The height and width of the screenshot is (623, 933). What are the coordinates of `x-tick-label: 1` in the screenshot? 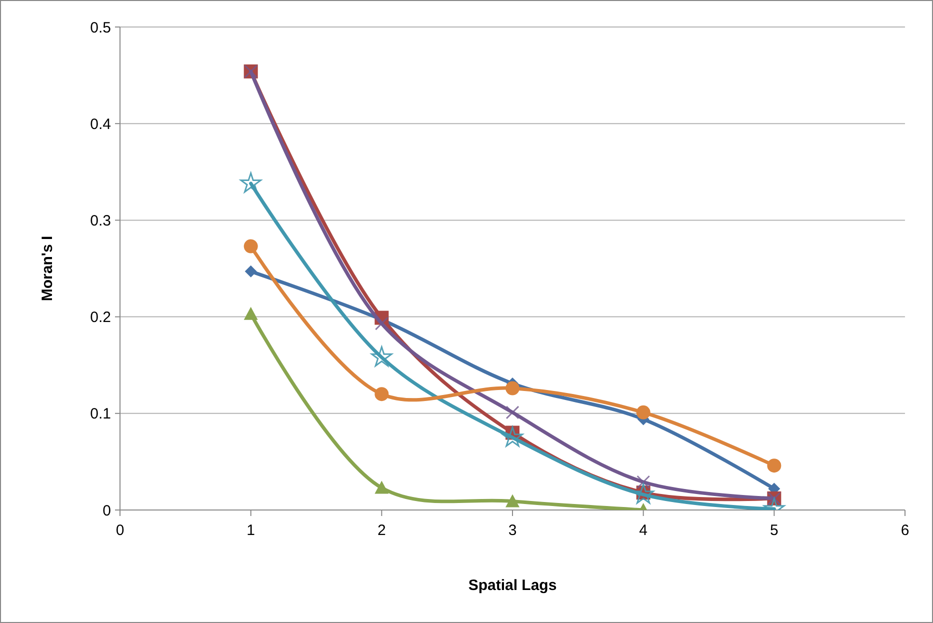 It's located at (251, 530).